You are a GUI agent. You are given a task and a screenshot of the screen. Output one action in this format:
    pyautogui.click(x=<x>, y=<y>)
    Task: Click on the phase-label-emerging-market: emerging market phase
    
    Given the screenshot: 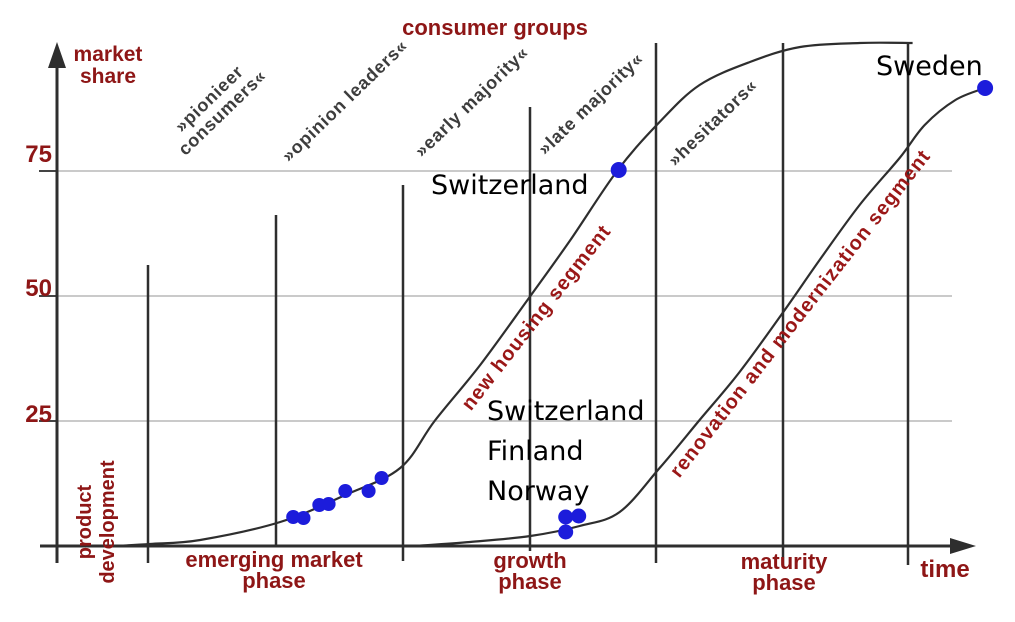 What is the action you would take?
    pyautogui.click(x=274, y=570)
    